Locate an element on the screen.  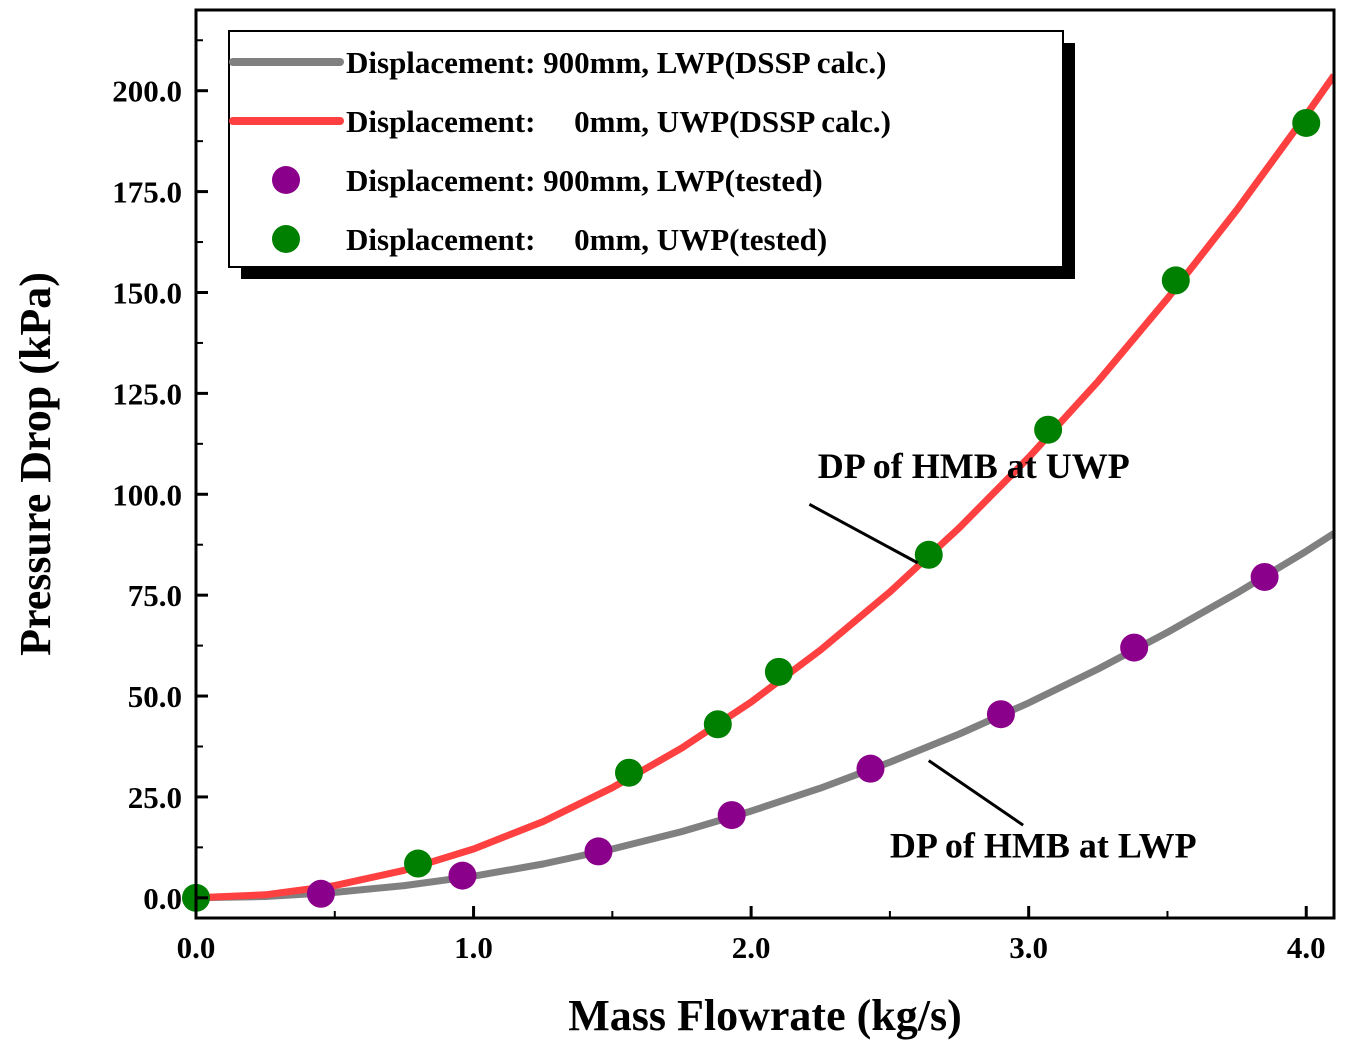
annotation-label: DP of HMB at LWP is located at coordinates (1043, 845).